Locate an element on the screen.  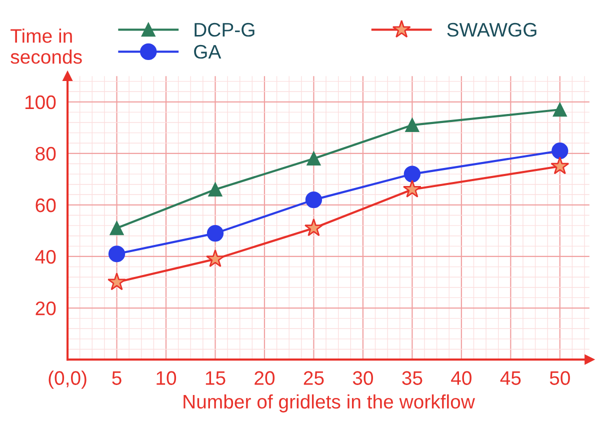
y-tick-label: 20 is located at coordinates (46, 308).